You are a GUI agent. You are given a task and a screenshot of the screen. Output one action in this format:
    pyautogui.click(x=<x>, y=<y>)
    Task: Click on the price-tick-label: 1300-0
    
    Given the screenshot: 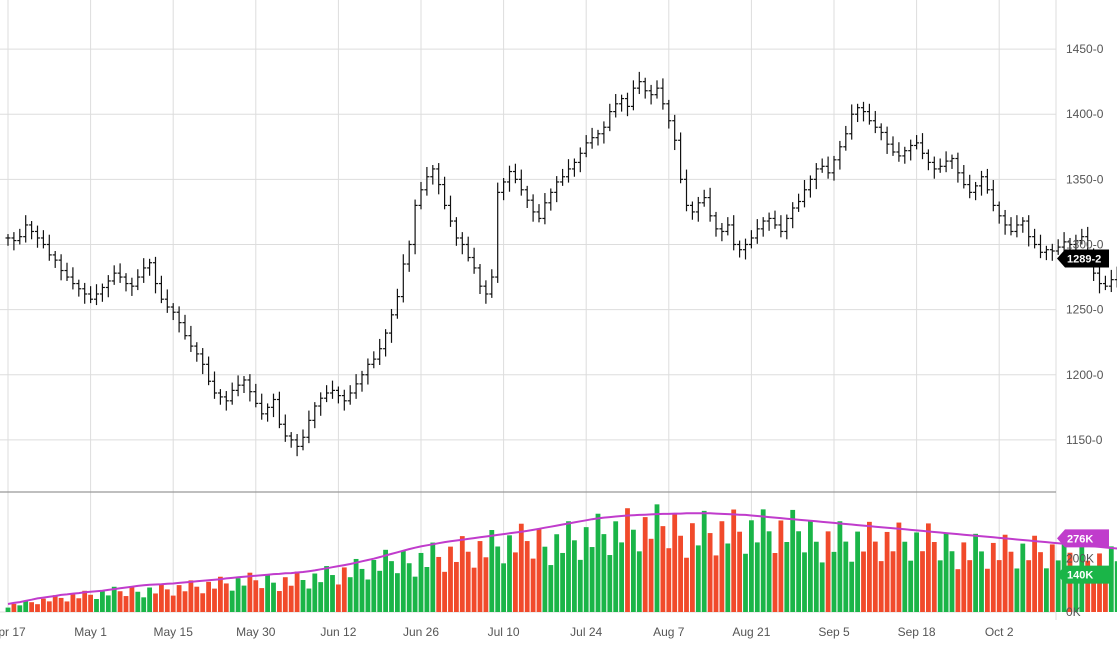 What is the action you would take?
    pyautogui.click(x=1085, y=244)
    